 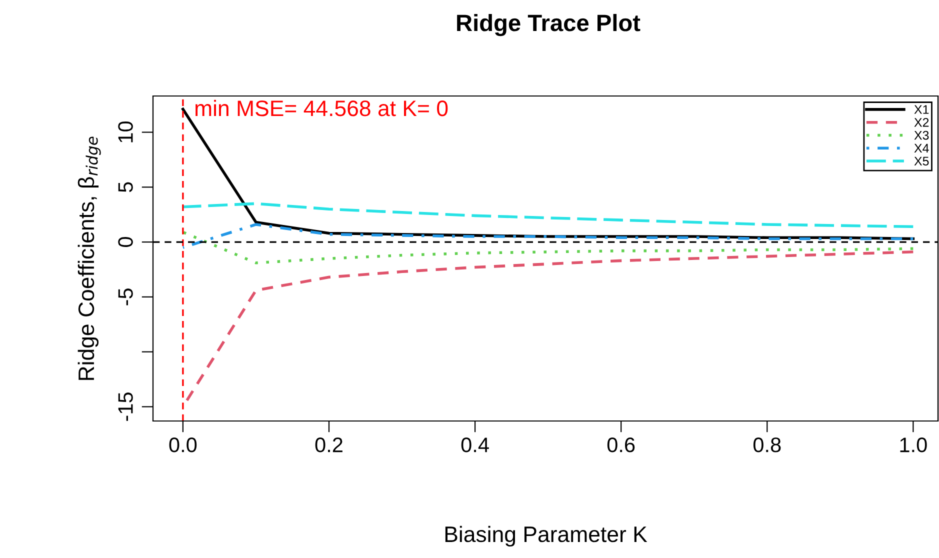 What do you see at coordinates (125, 406) in the screenshot?
I see `y-tick-label: -15` at bounding box center [125, 406].